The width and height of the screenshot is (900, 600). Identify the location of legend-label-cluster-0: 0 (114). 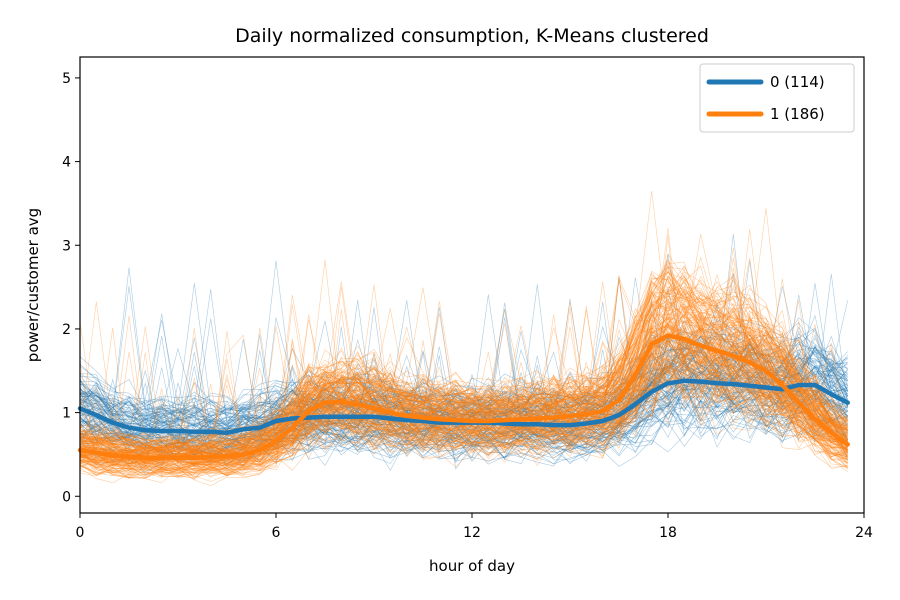
(797, 82).